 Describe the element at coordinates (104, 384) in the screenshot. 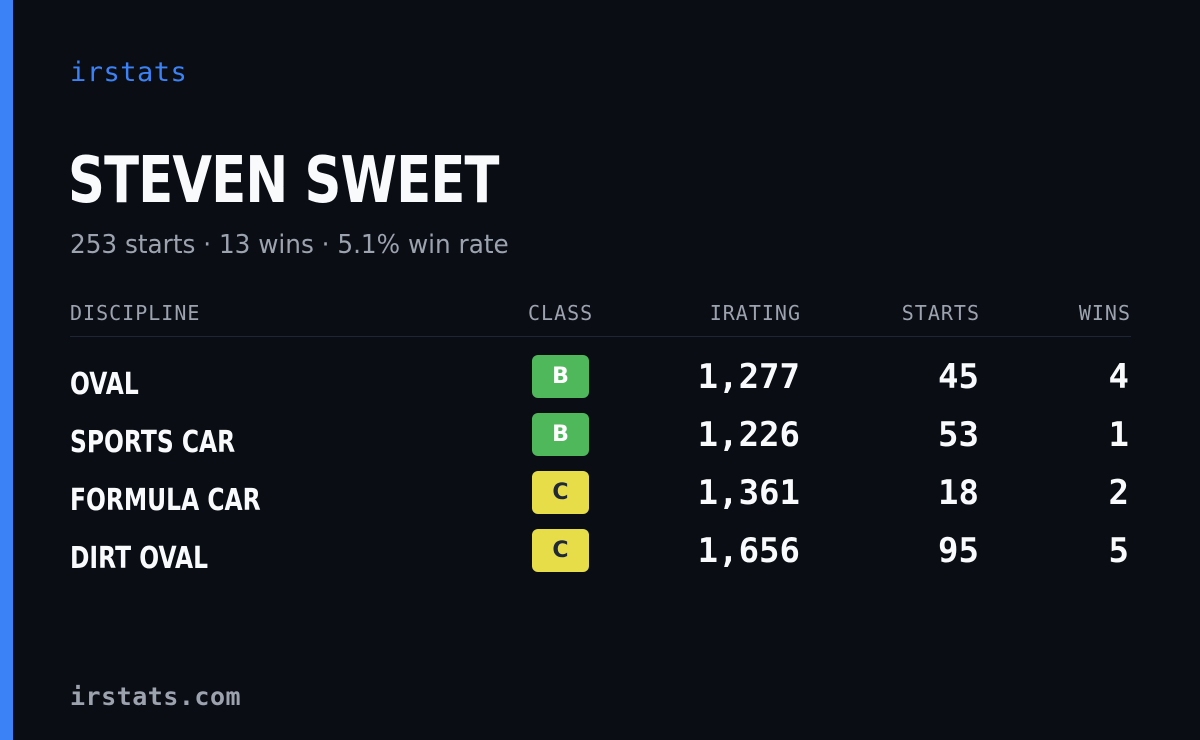

I see `discipline-name: OVAL` at that location.